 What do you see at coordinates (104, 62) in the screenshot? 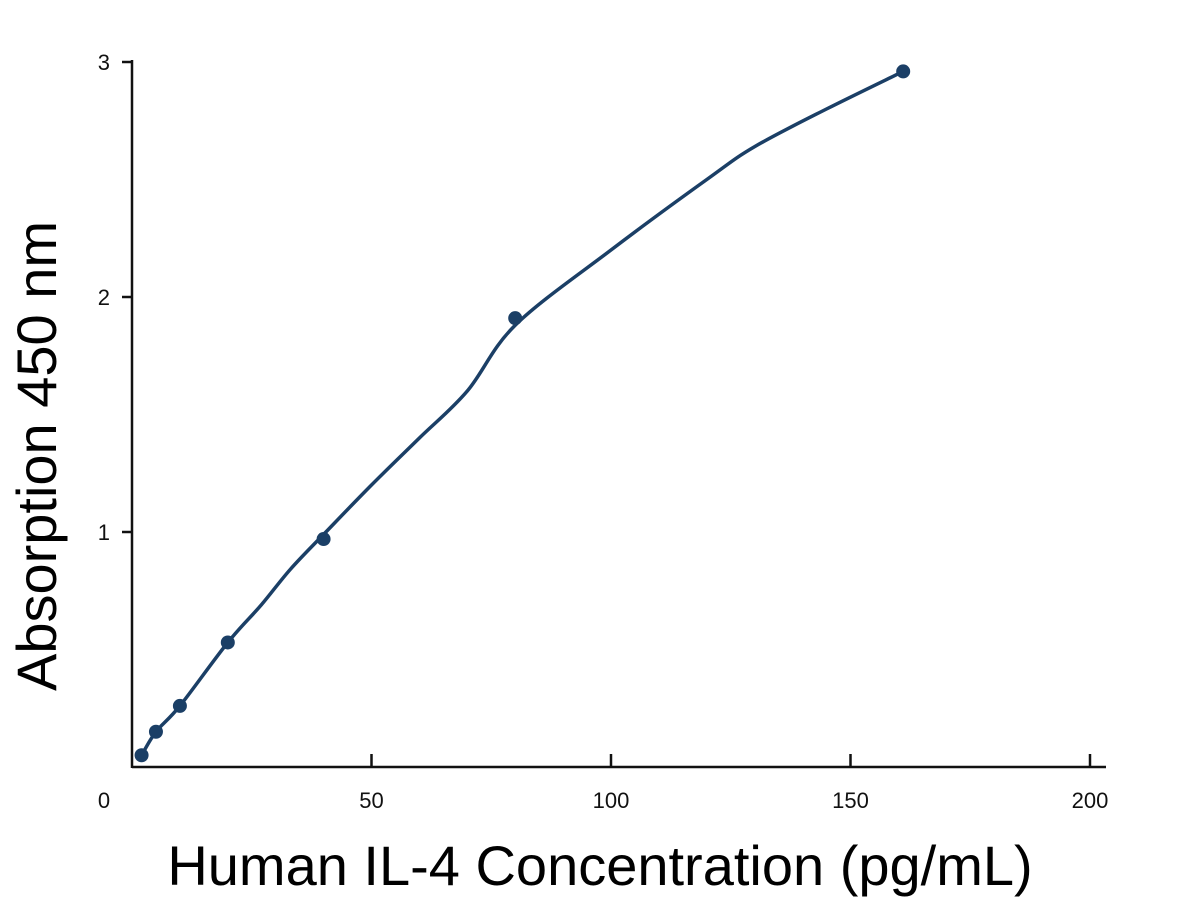
I see `y-tick-label: 3` at bounding box center [104, 62].